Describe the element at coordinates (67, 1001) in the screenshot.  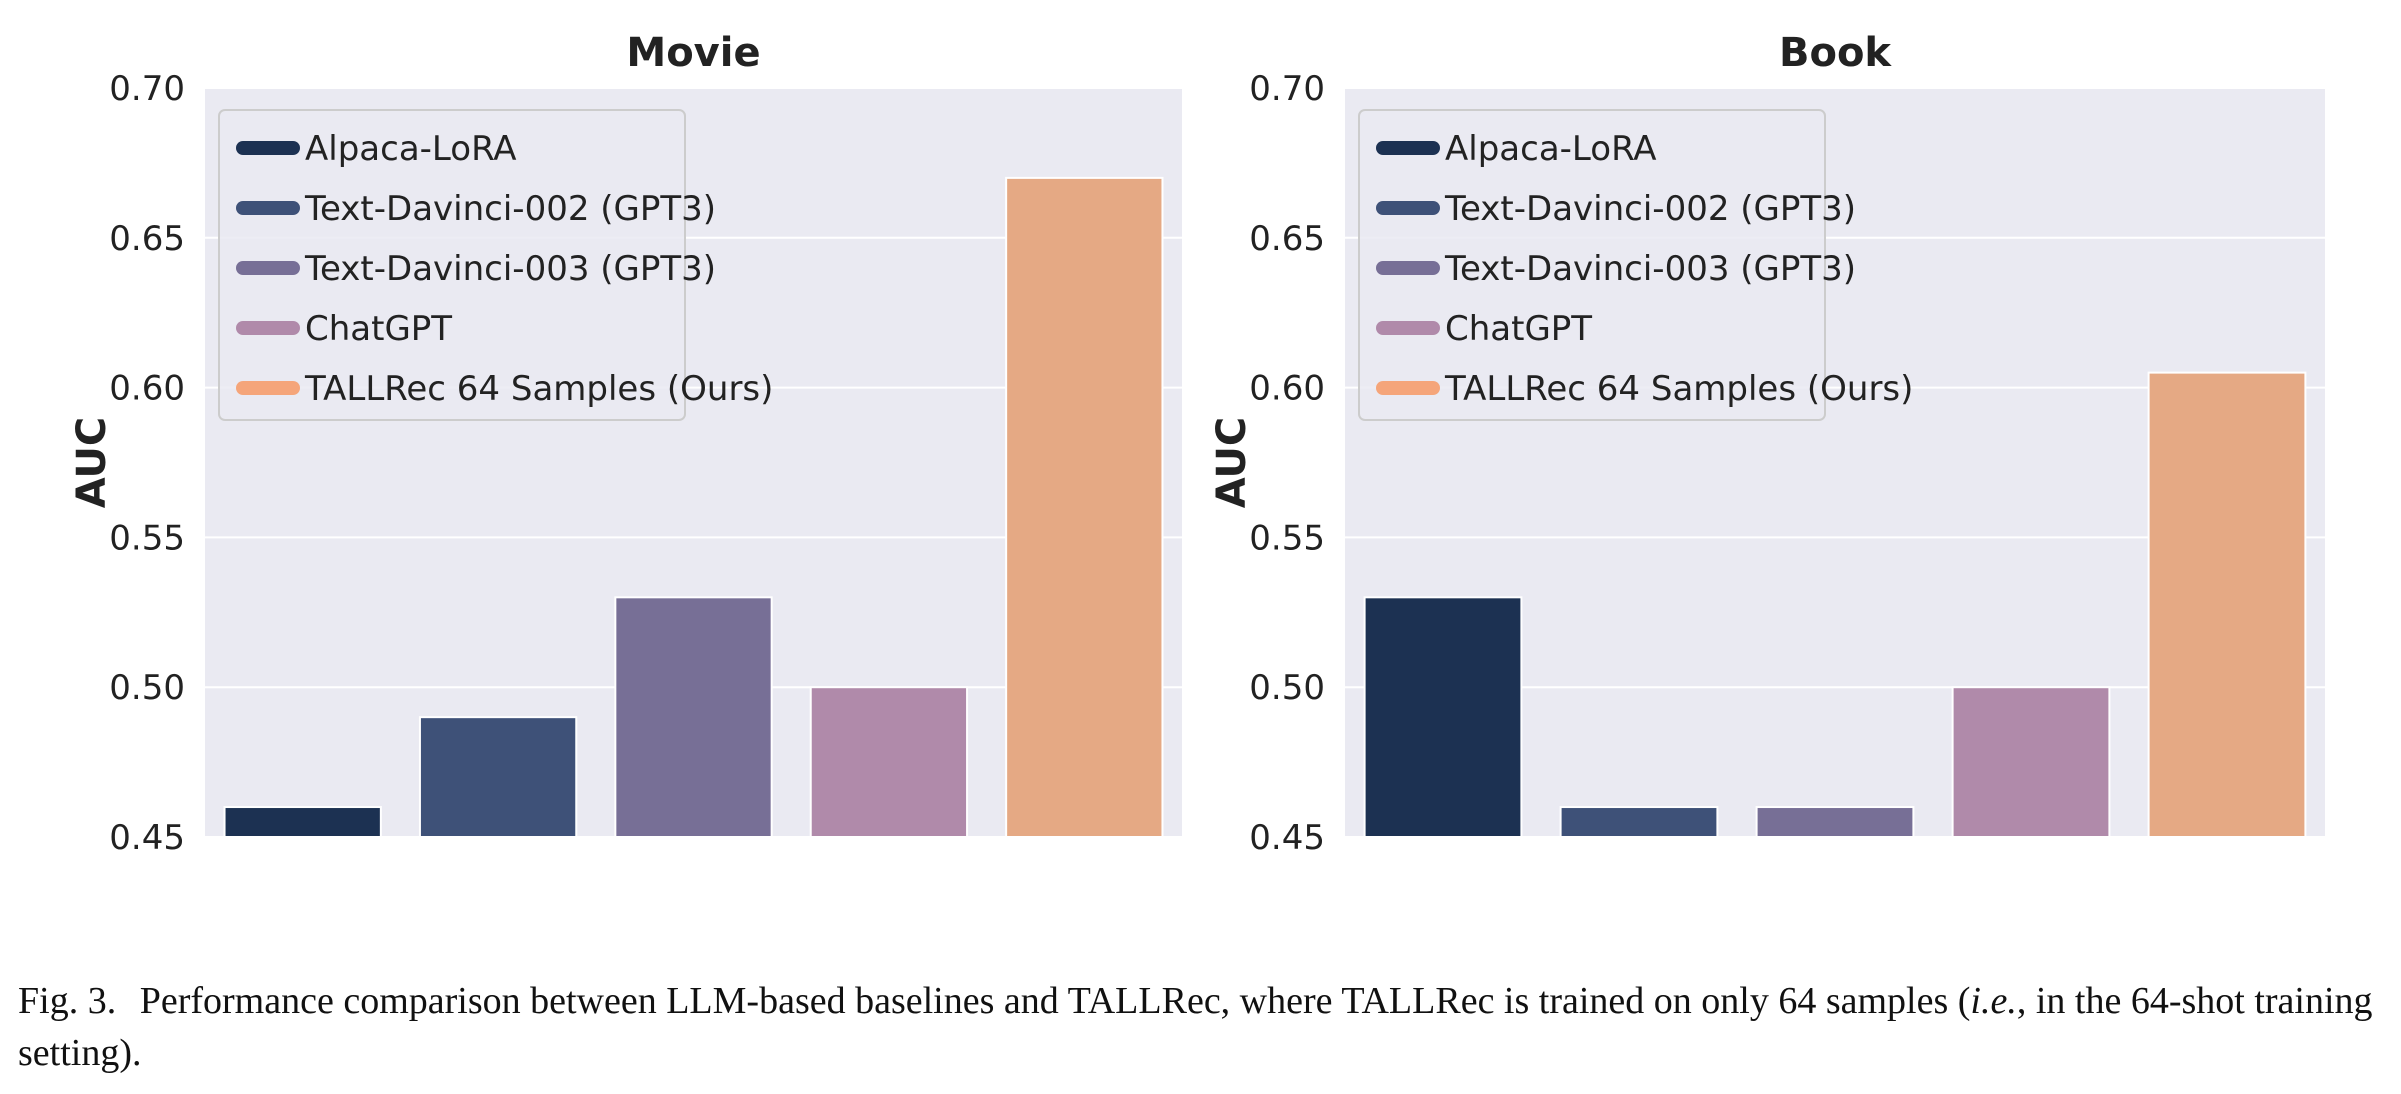
I see `caption-figure-number: Fig. 3.` at that location.